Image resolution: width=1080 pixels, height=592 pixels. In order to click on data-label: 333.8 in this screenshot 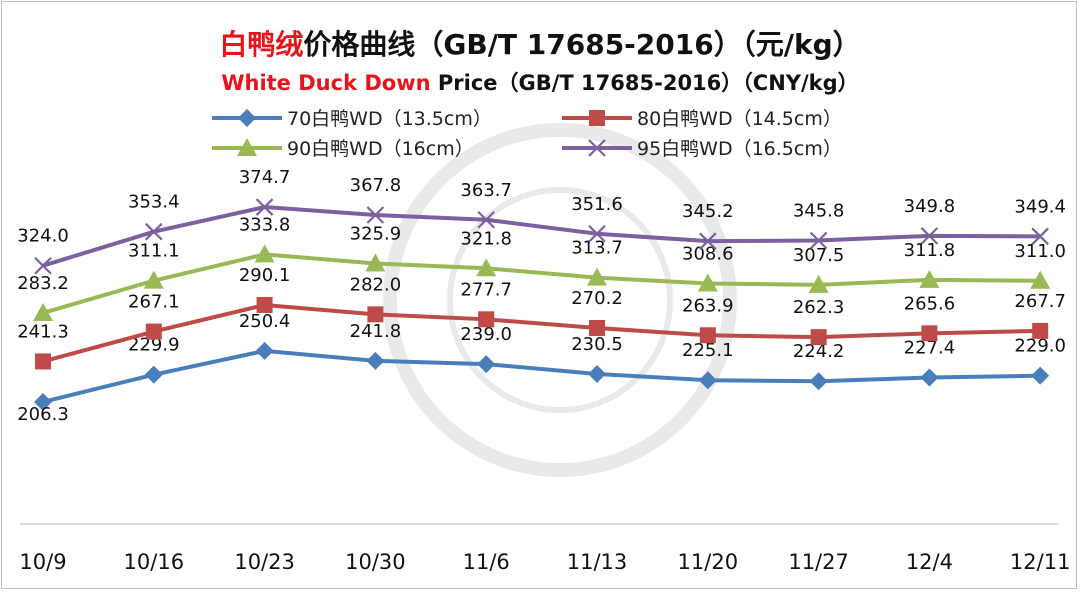, I will do `click(265, 224)`.